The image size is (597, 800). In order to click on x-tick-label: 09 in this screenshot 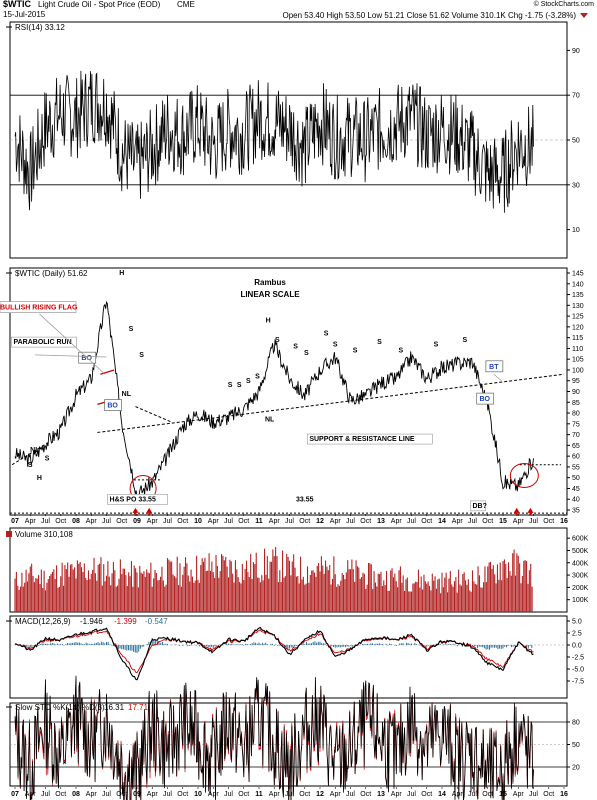, I will do `click(137, 521)`.